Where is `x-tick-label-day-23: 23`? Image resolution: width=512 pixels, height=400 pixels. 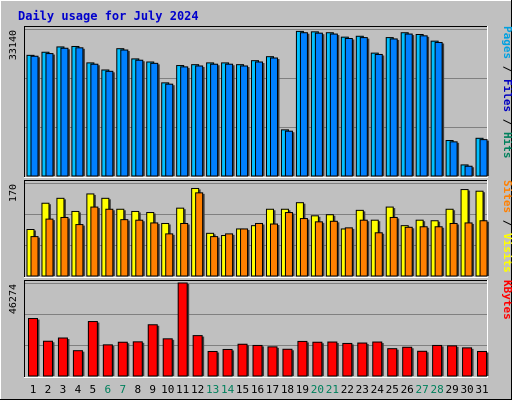
x-tick-label-day-23: 23 is located at coordinates (362, 389).